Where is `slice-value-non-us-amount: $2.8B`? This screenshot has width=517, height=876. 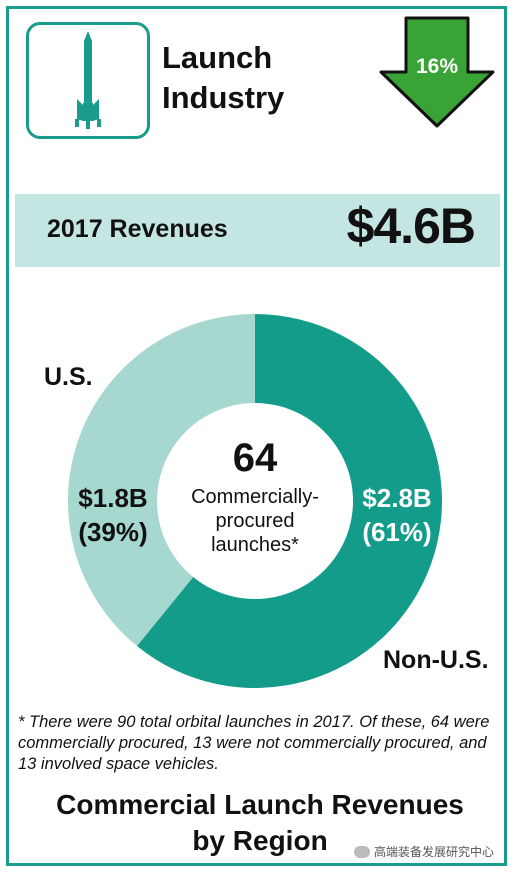 slice-value-non-us-amount: $2.8B is located at coordinates (397, 498).